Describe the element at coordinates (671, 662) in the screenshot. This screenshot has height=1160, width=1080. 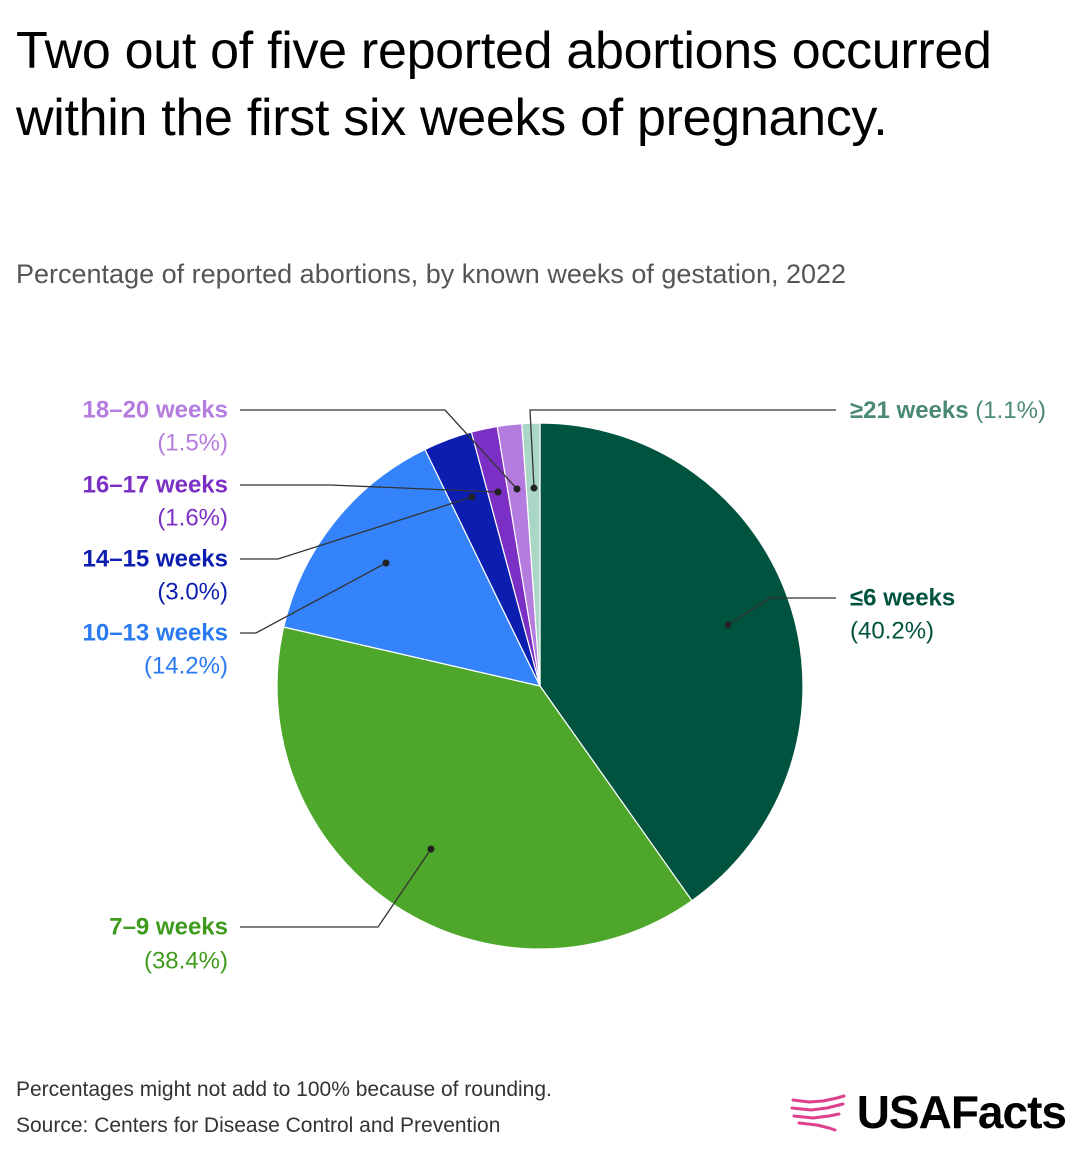
I see `pie-slice-le-6-weeks` at that location.